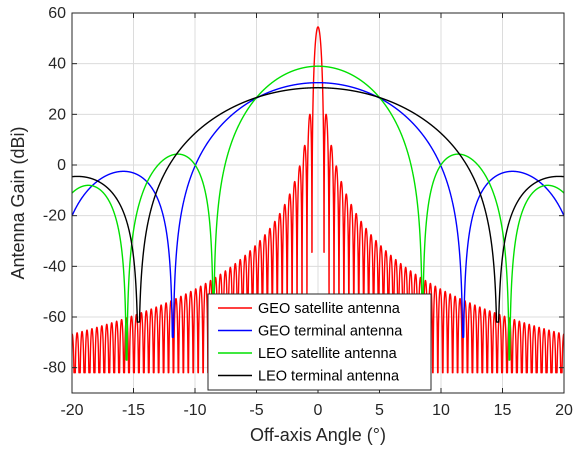 This screenshot has height=449, width=584. What do you see at coordinates (379, 410) in the screenshot?
I see `x-tick-label: 5` at bounding box center [379, 410].